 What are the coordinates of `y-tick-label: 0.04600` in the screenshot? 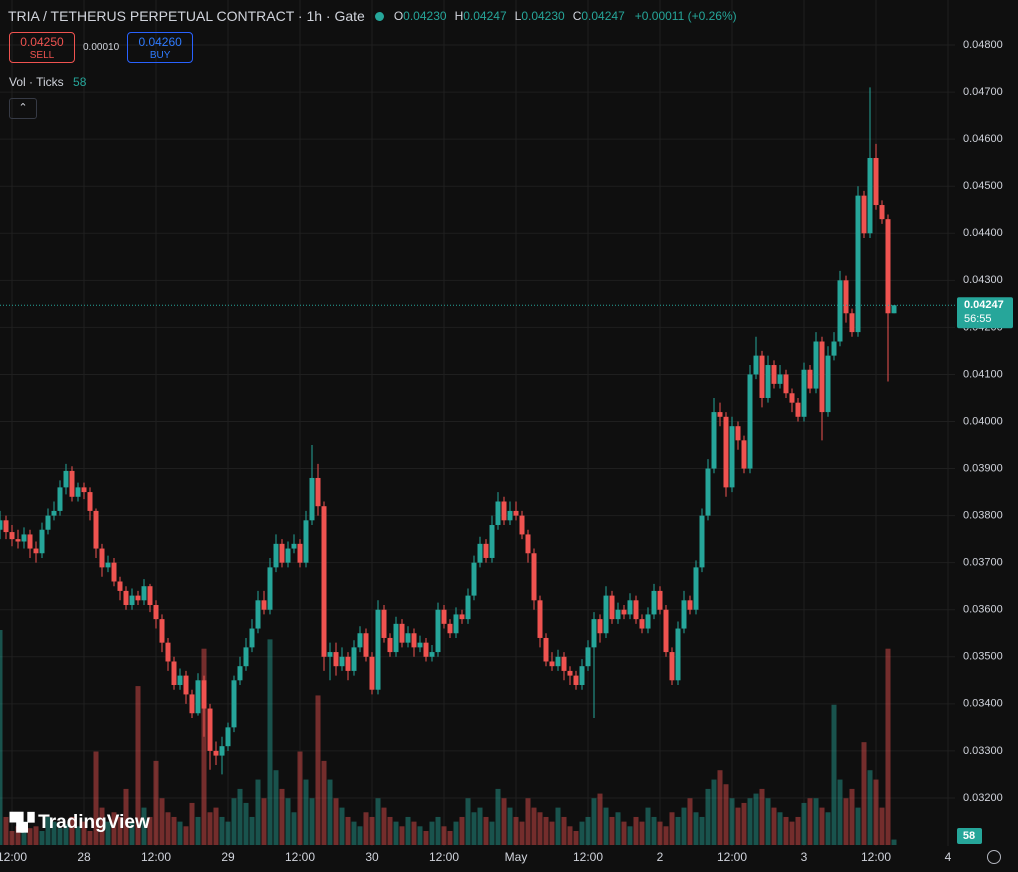 It's located at (983, 139).